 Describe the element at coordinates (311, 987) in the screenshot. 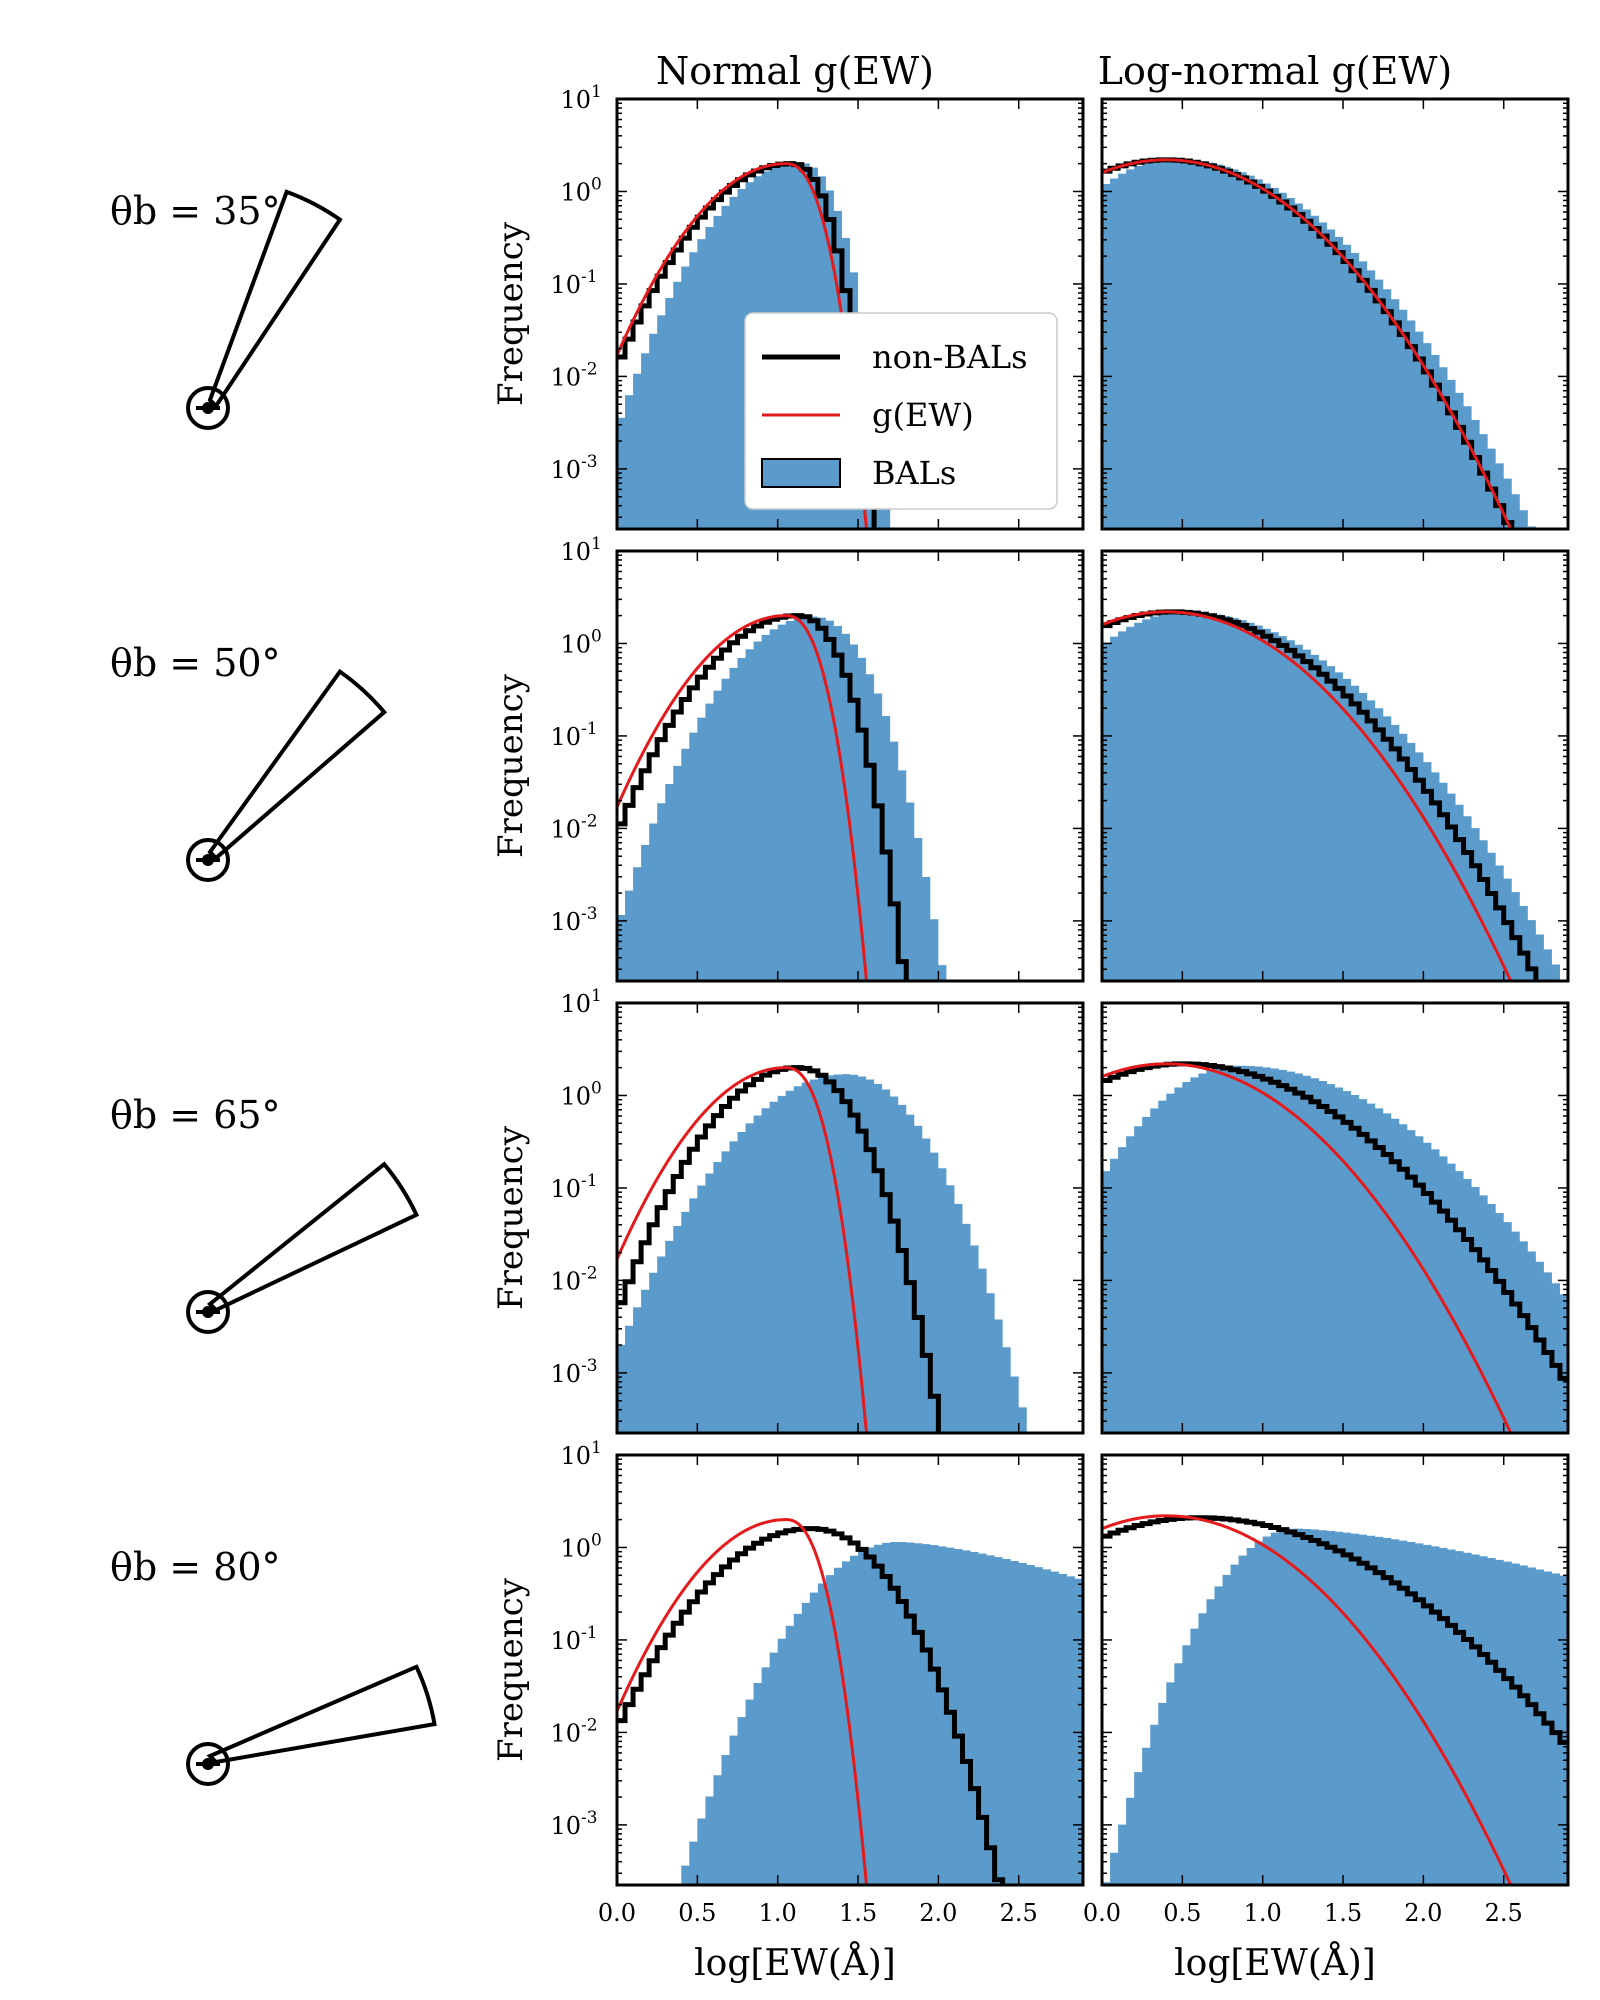

I see `wedge-diagrams` at that location.